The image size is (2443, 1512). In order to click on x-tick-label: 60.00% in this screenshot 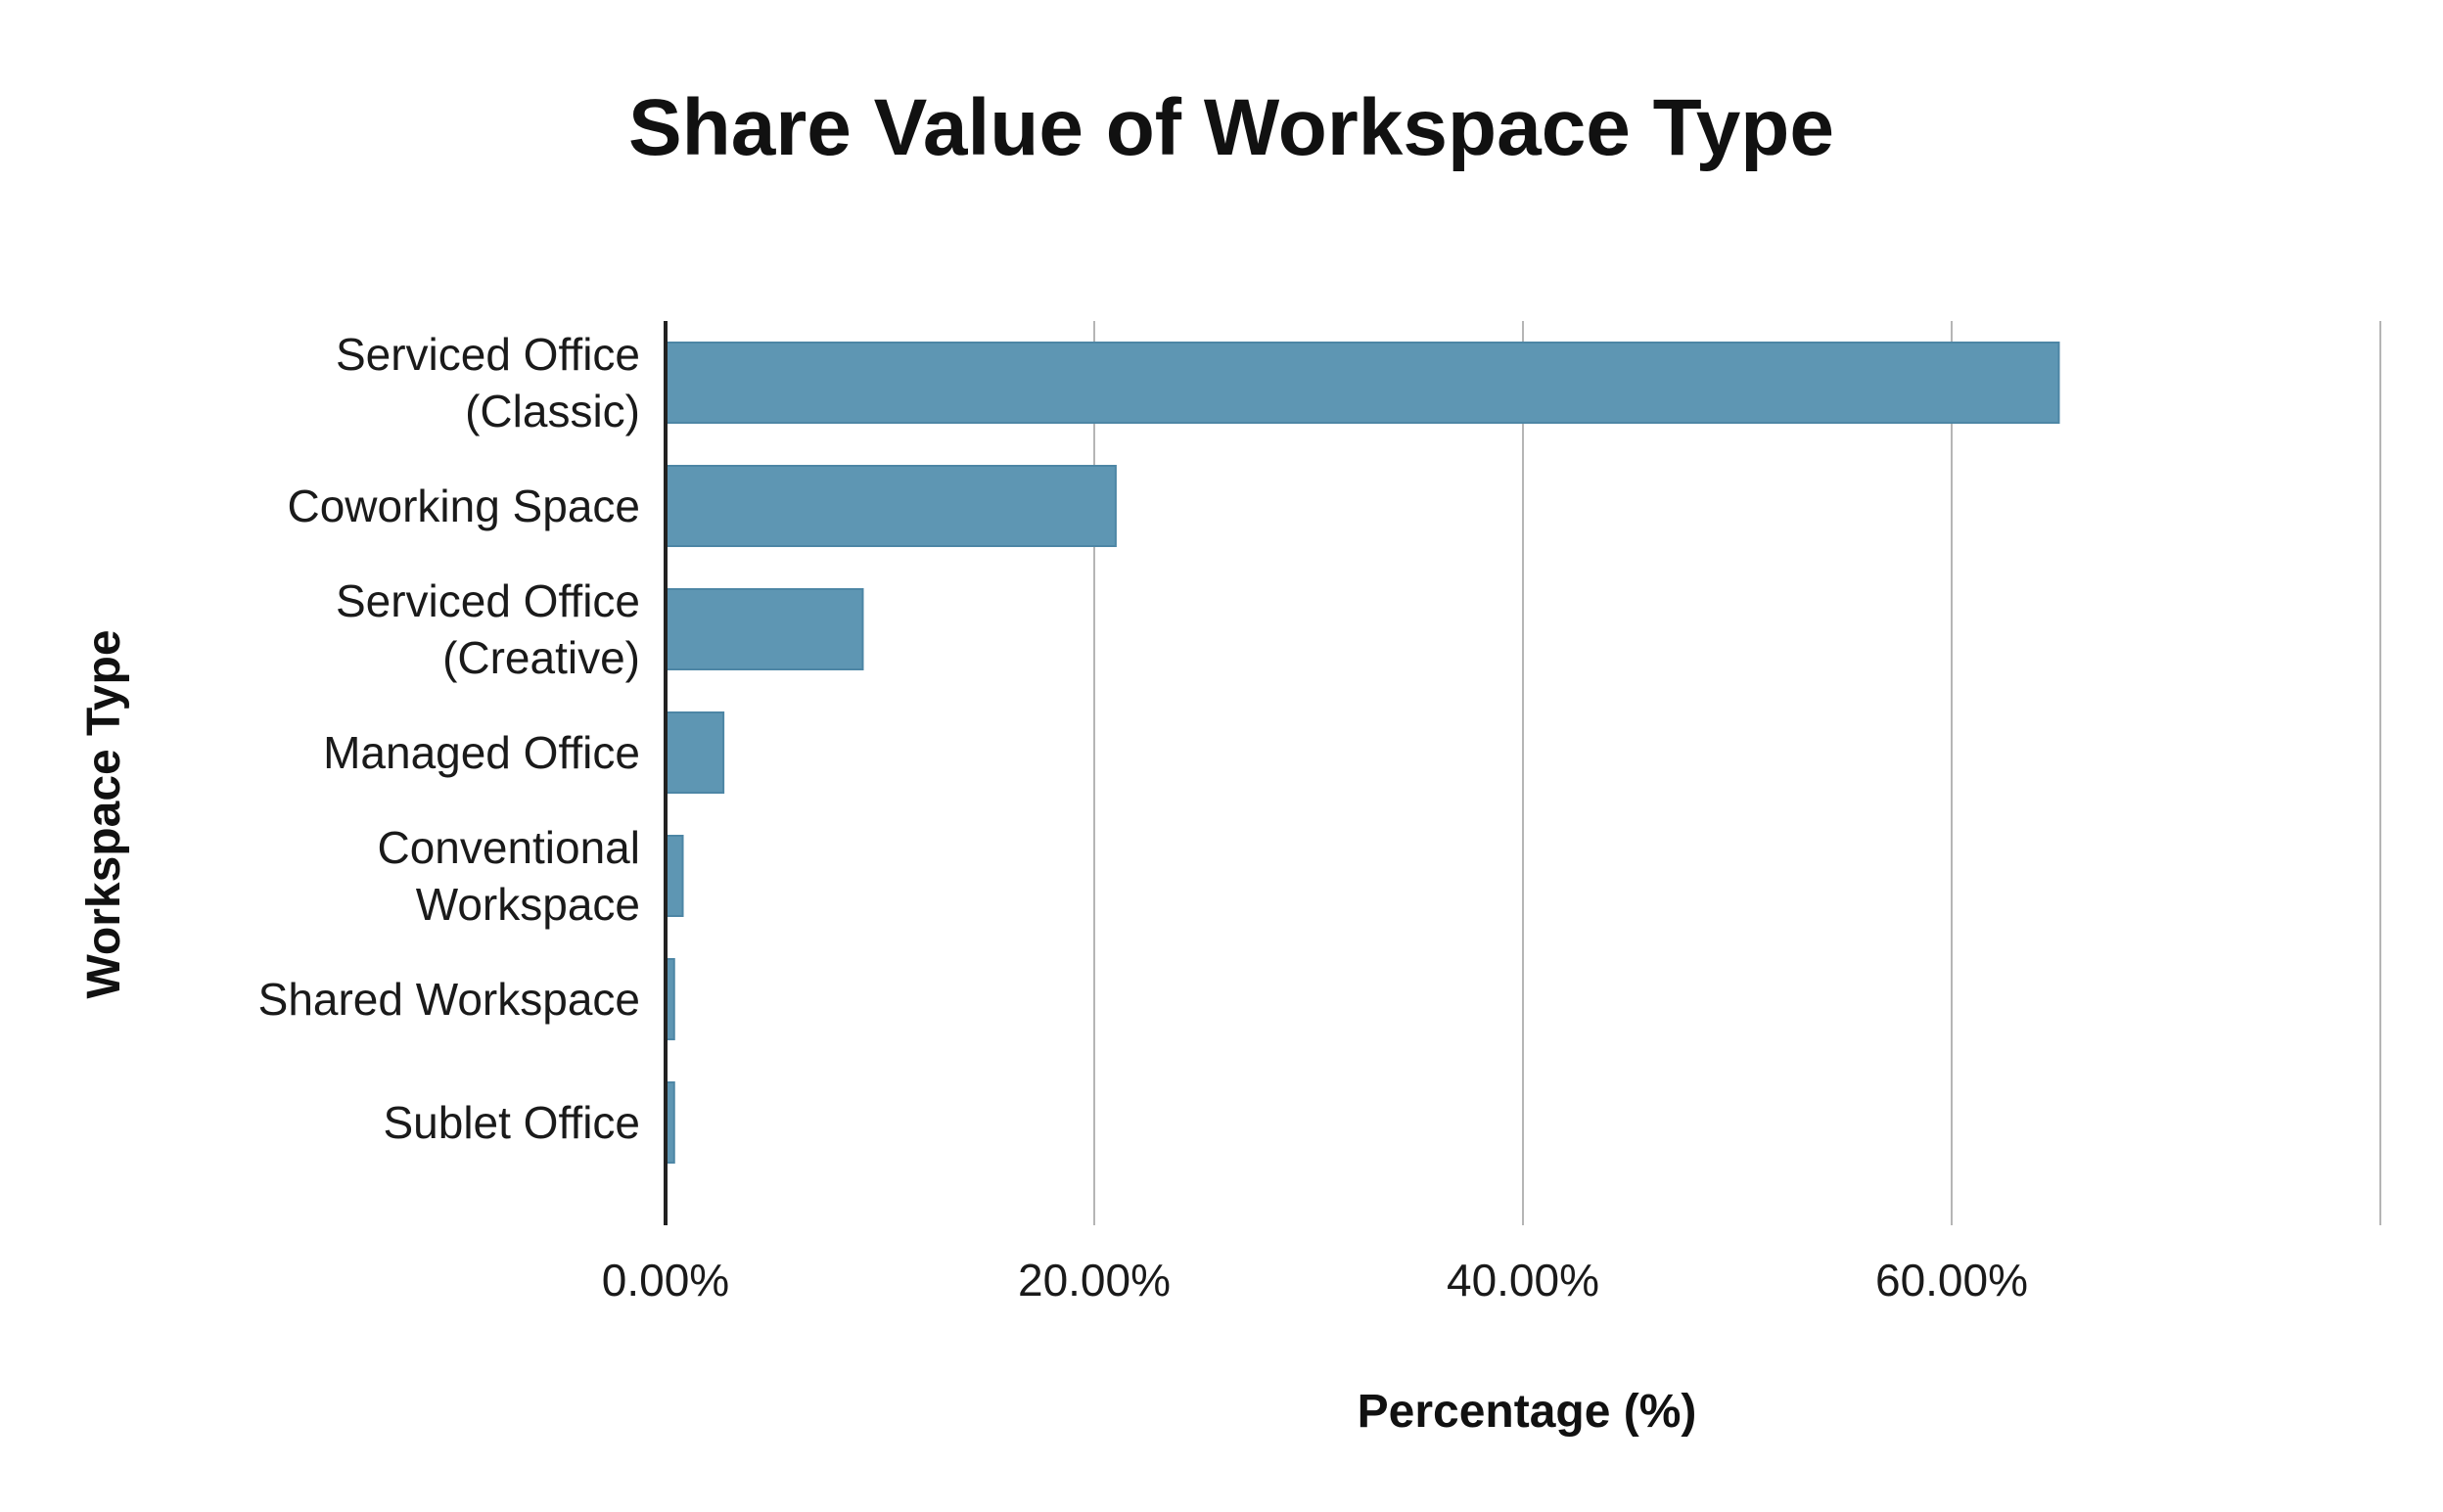, I will do `click(1951, 1280)`.